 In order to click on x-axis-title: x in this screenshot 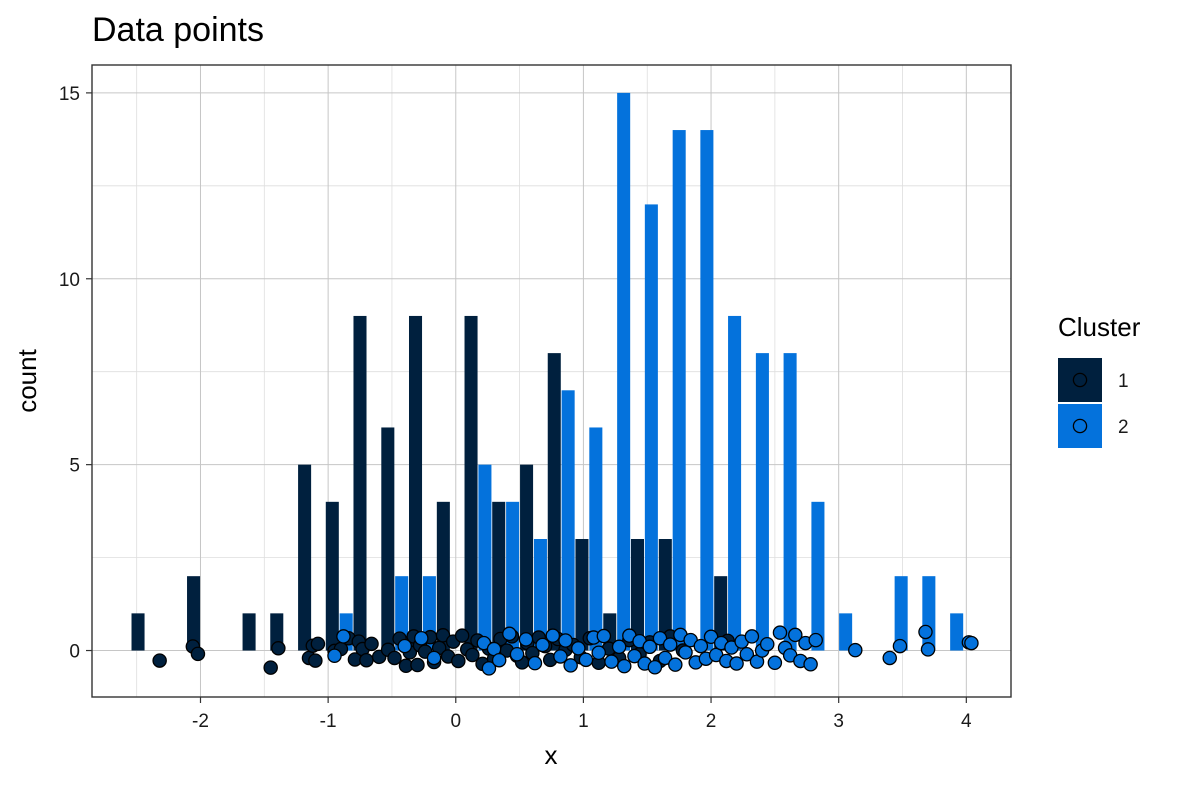, I will do `click(551, 755)`.